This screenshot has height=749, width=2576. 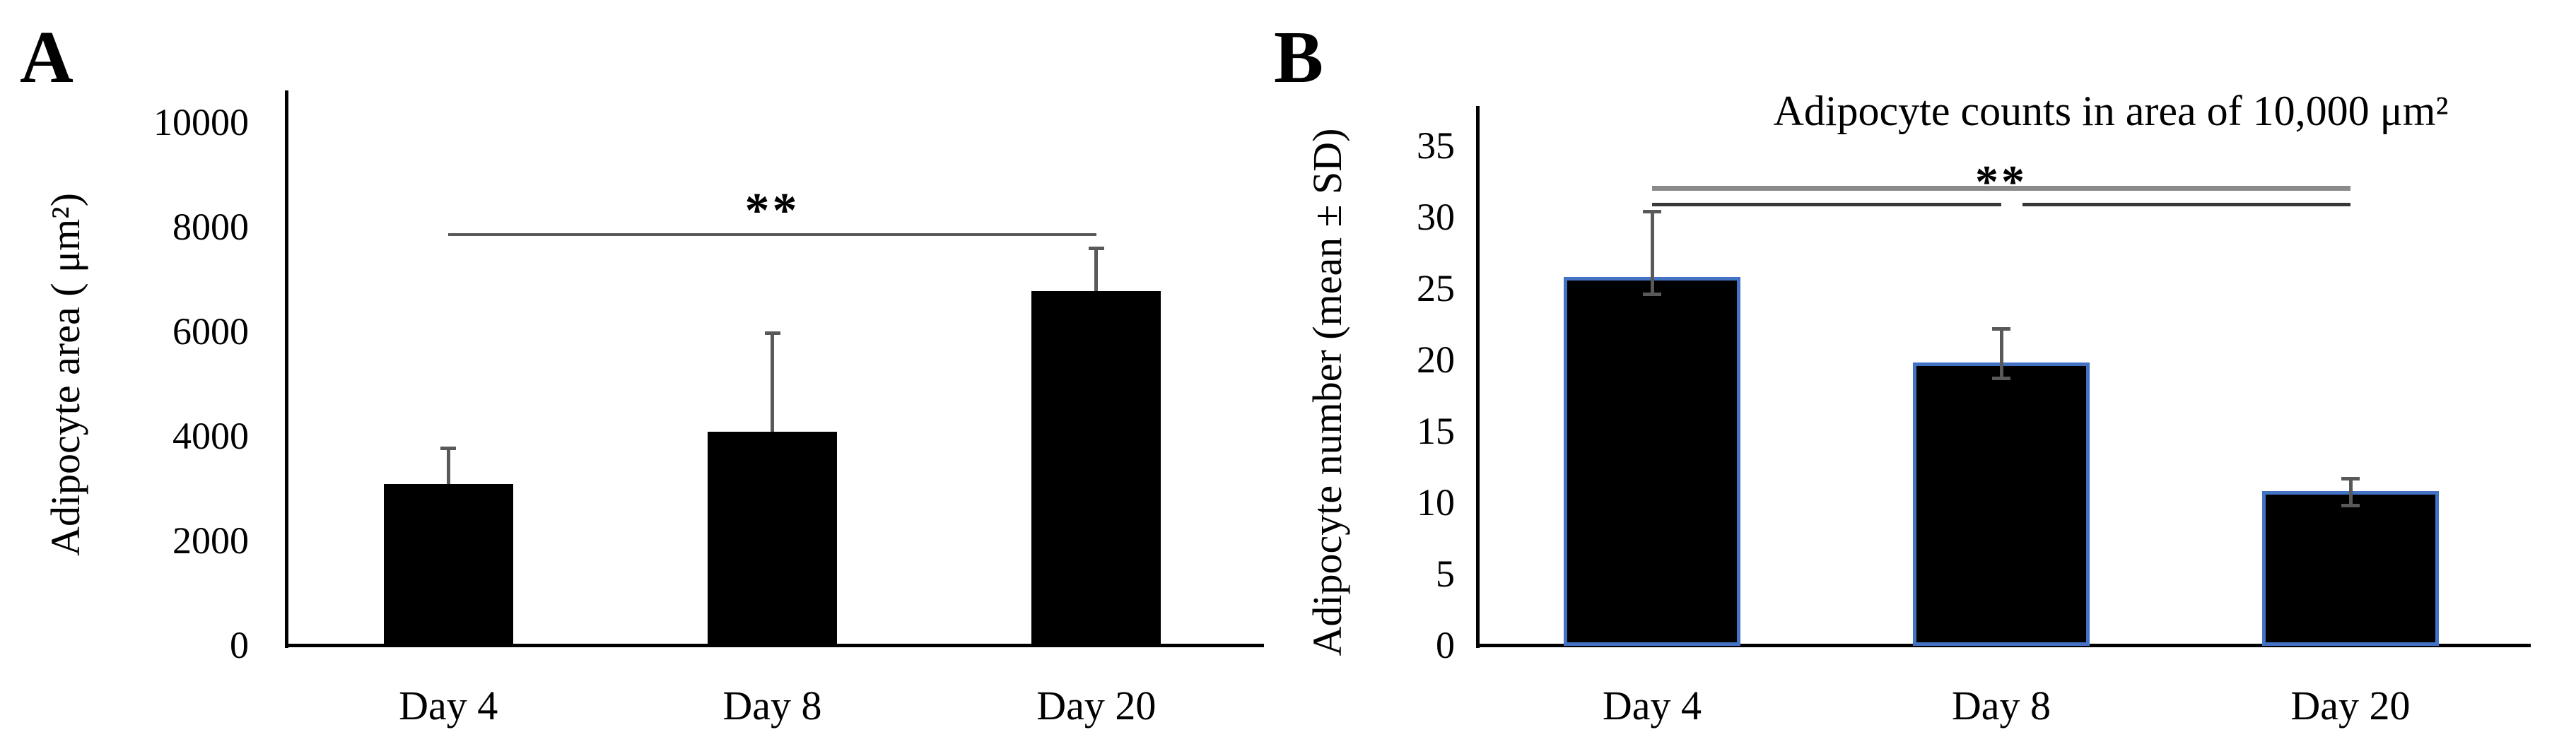 I want to click on bar-day-8-b, so click(x=2002, y=504).